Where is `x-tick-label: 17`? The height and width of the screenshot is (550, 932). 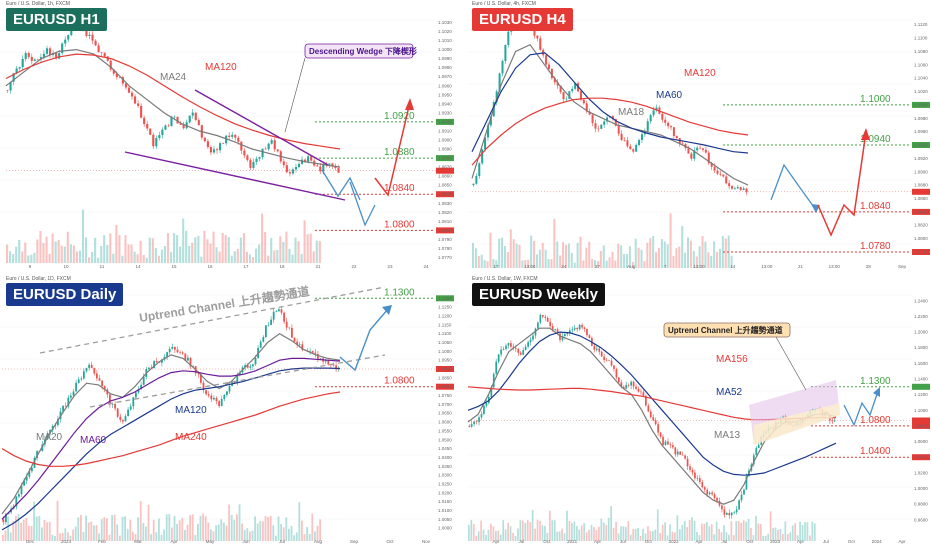 x-tick-label: 17 is located at coordinates (496, 266).